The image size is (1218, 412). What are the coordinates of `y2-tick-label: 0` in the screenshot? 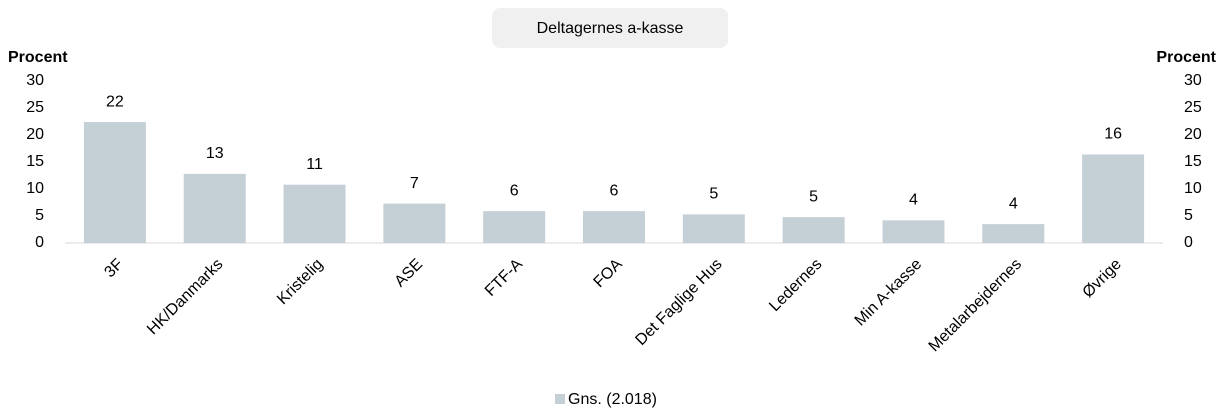 It's located at (1188, 242).